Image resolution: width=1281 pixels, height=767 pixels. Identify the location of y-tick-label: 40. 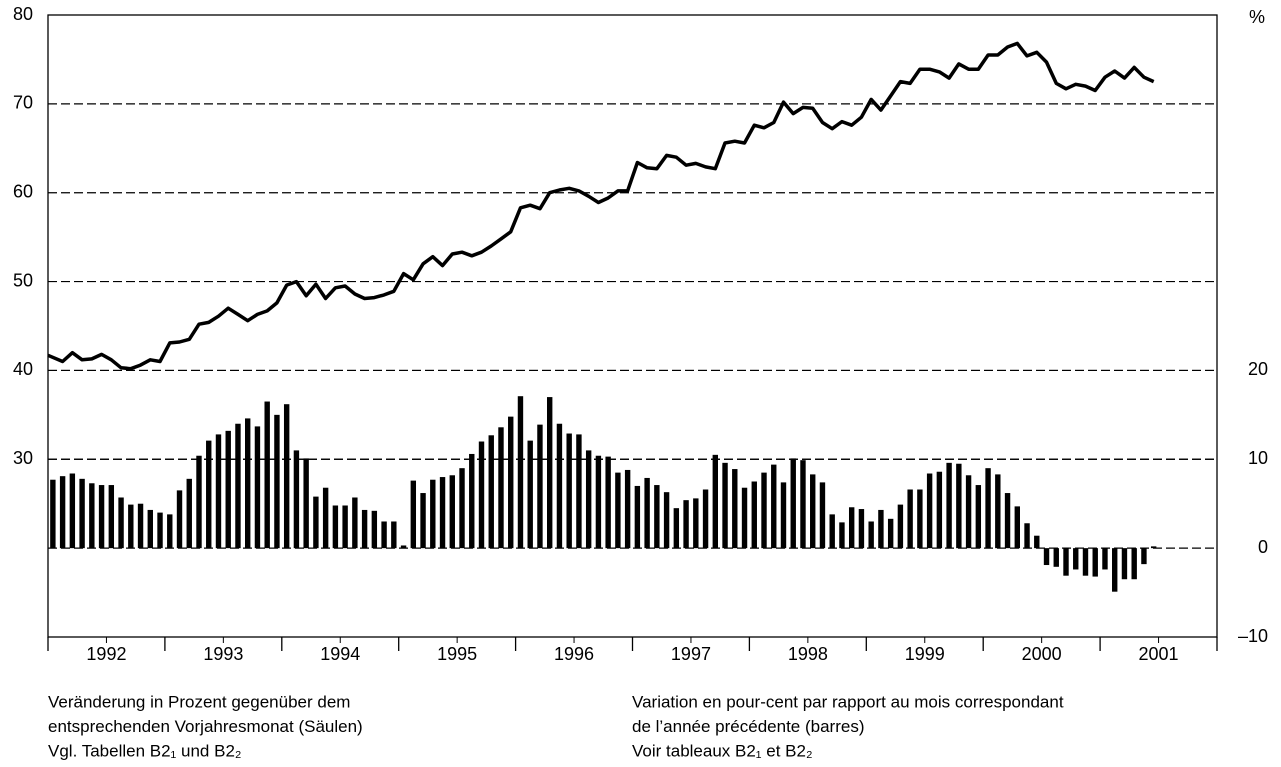
(23, 369).